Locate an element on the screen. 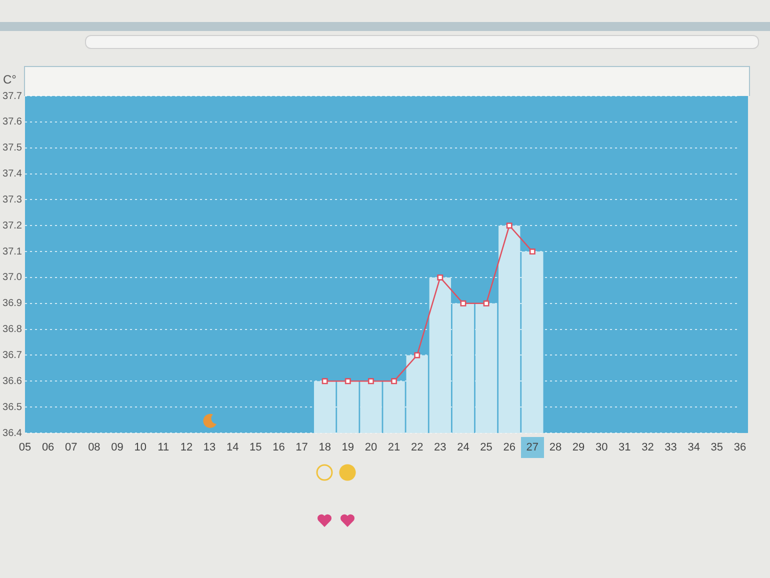 The width and height of the screenshot is (770, 578). y-tick-label: 36.5 is located at coordinates (12, 407).